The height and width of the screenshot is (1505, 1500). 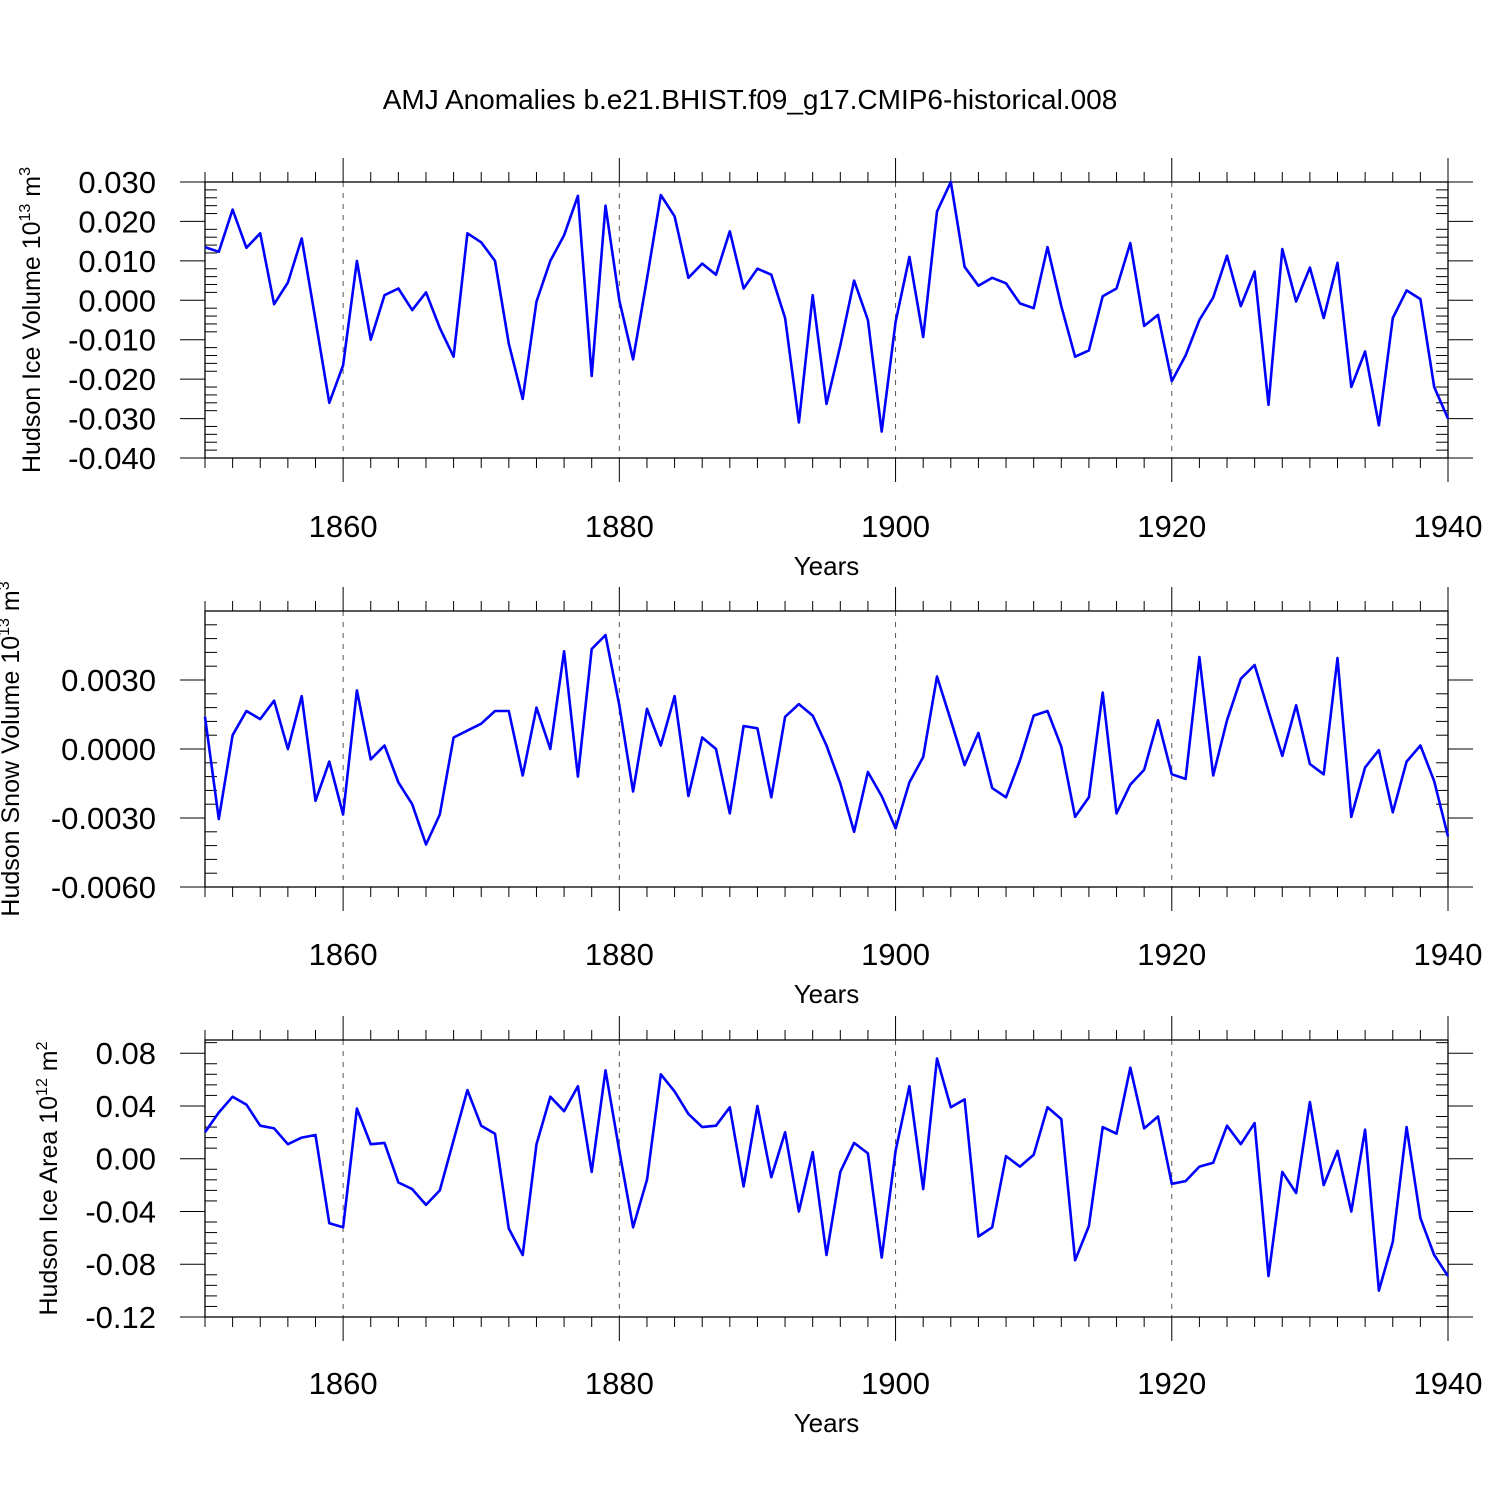 What do you see at coordinates (120, 1211) in the screenshot?
I see `y-tick-label: -0.04` at bounding box center [120, 1211].